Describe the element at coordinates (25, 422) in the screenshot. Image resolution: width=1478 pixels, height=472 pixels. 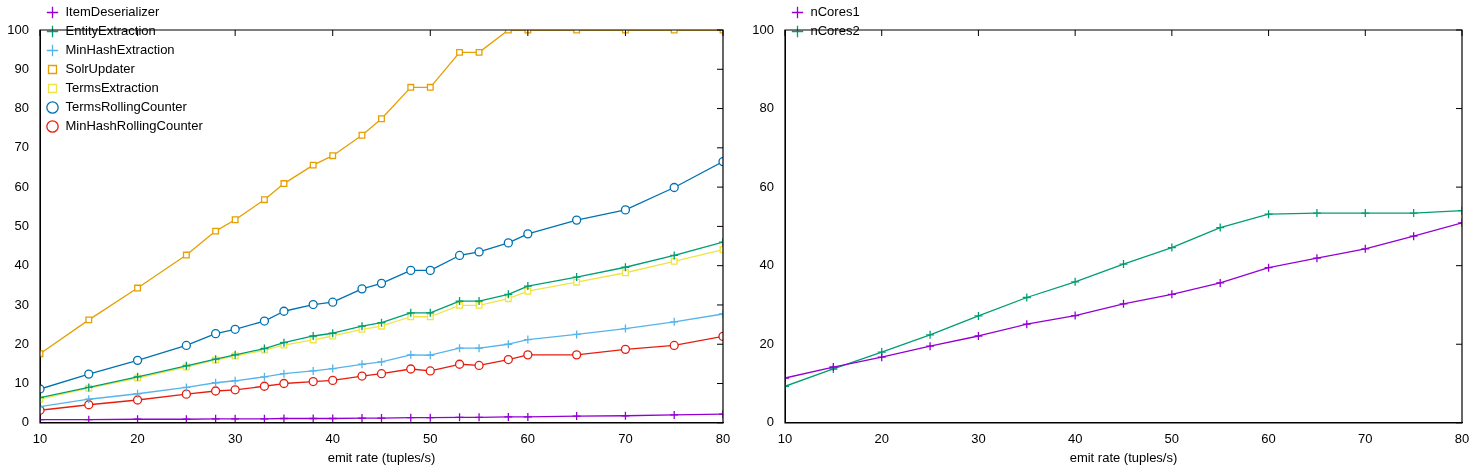
I see `y-tick-label: 0` at that location.